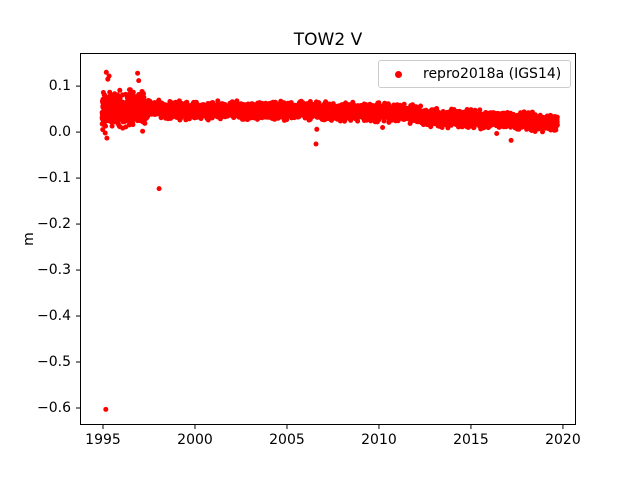  Describe the element at coordinates (398, 74) in the screenshot. I see `legend-marker-dot` at that location.